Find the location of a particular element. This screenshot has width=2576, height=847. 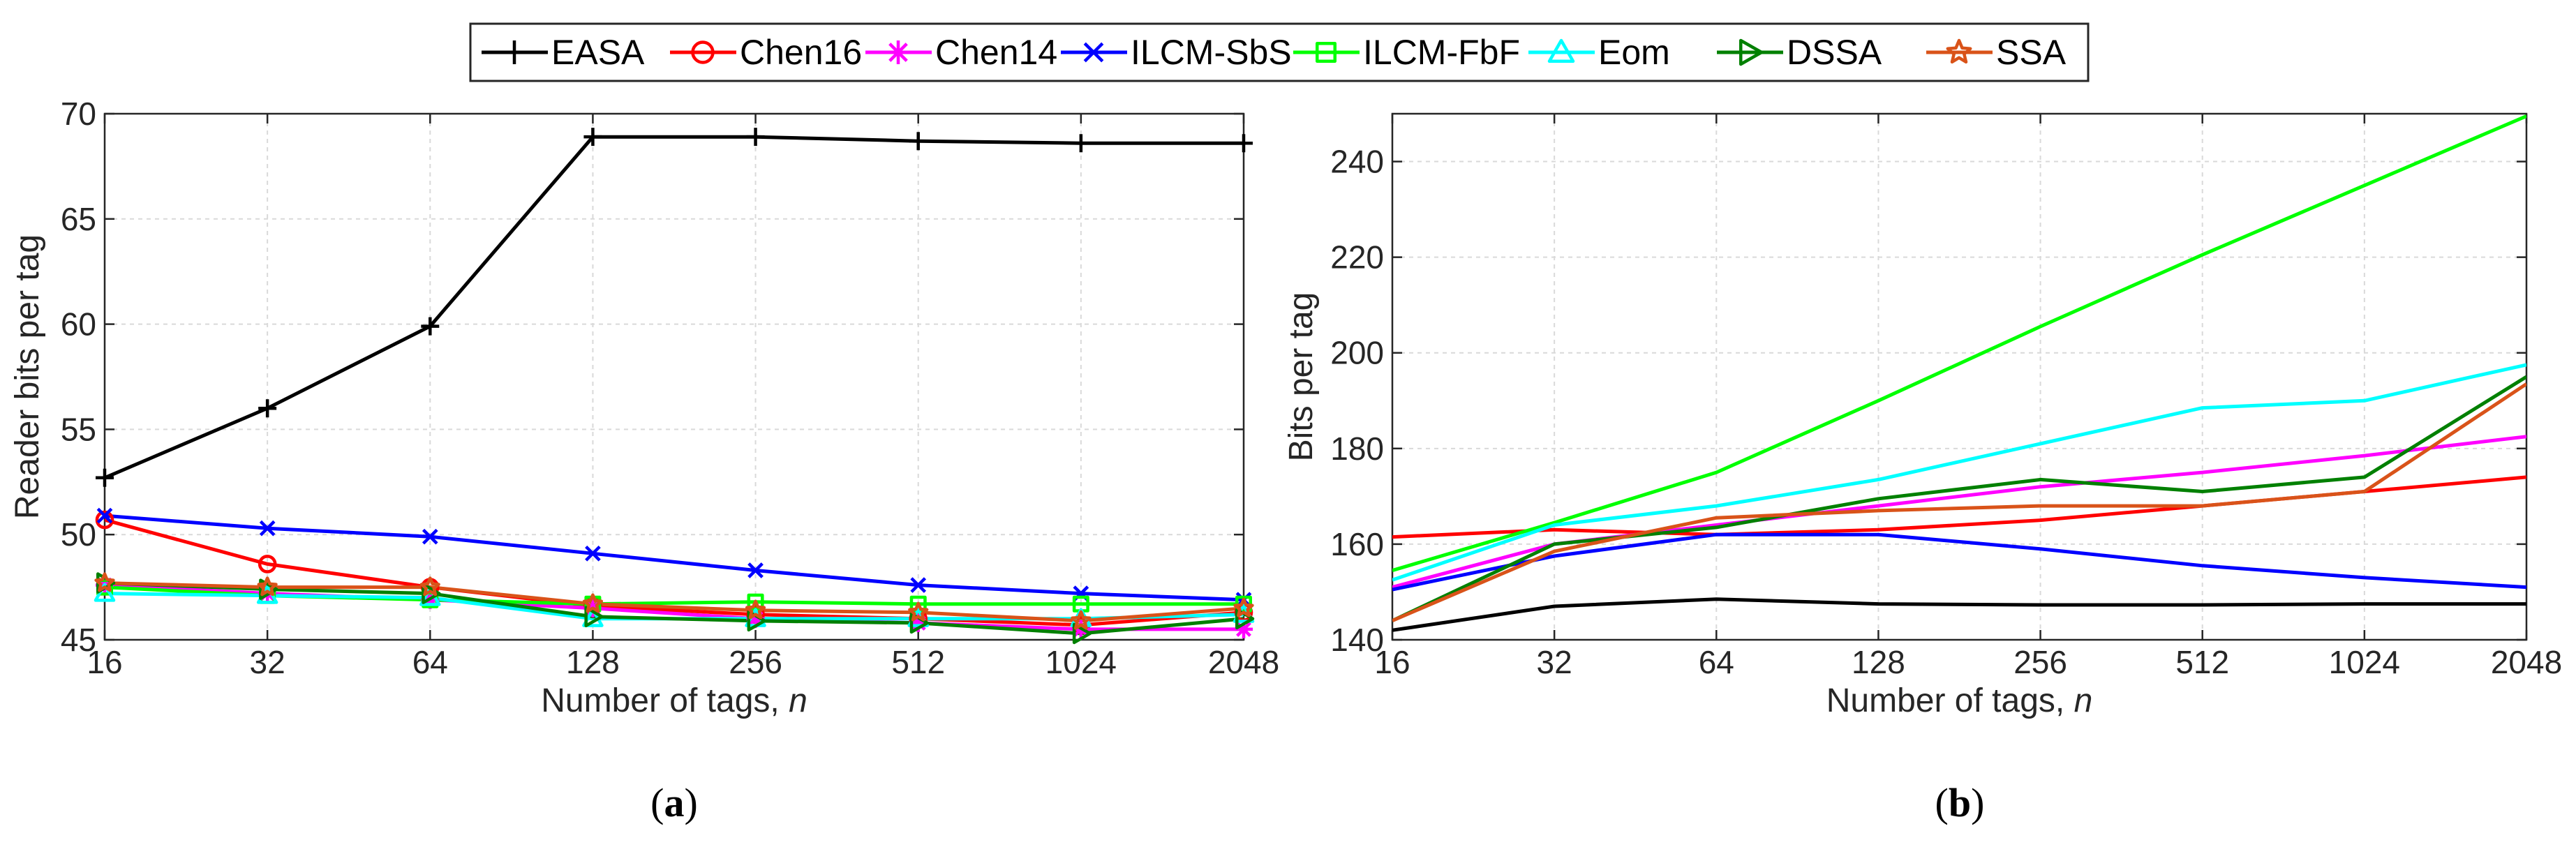

legend-entry-chen14: Chen14 is located at coordinates (961, 52).